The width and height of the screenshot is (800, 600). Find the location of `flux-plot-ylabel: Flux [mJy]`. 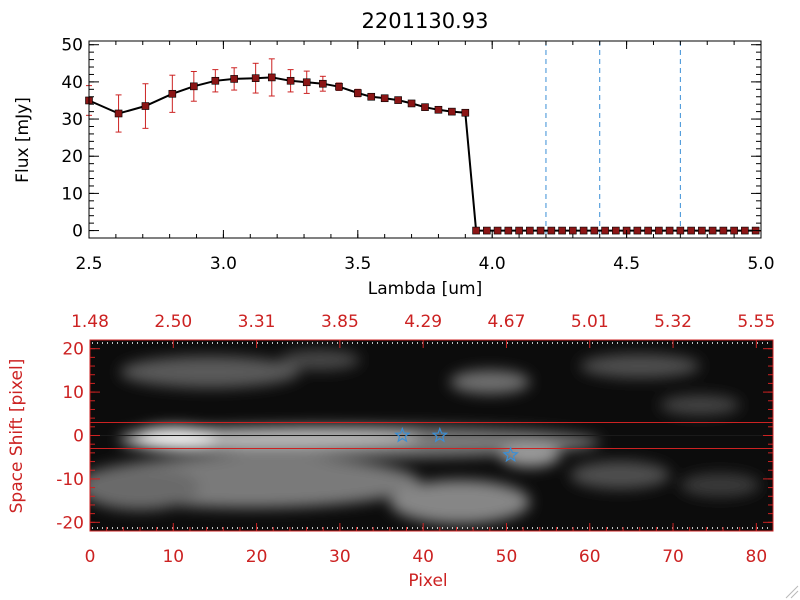

flux-plot-ylabel: Flux [mJy] is located at coordinates (23, 140).